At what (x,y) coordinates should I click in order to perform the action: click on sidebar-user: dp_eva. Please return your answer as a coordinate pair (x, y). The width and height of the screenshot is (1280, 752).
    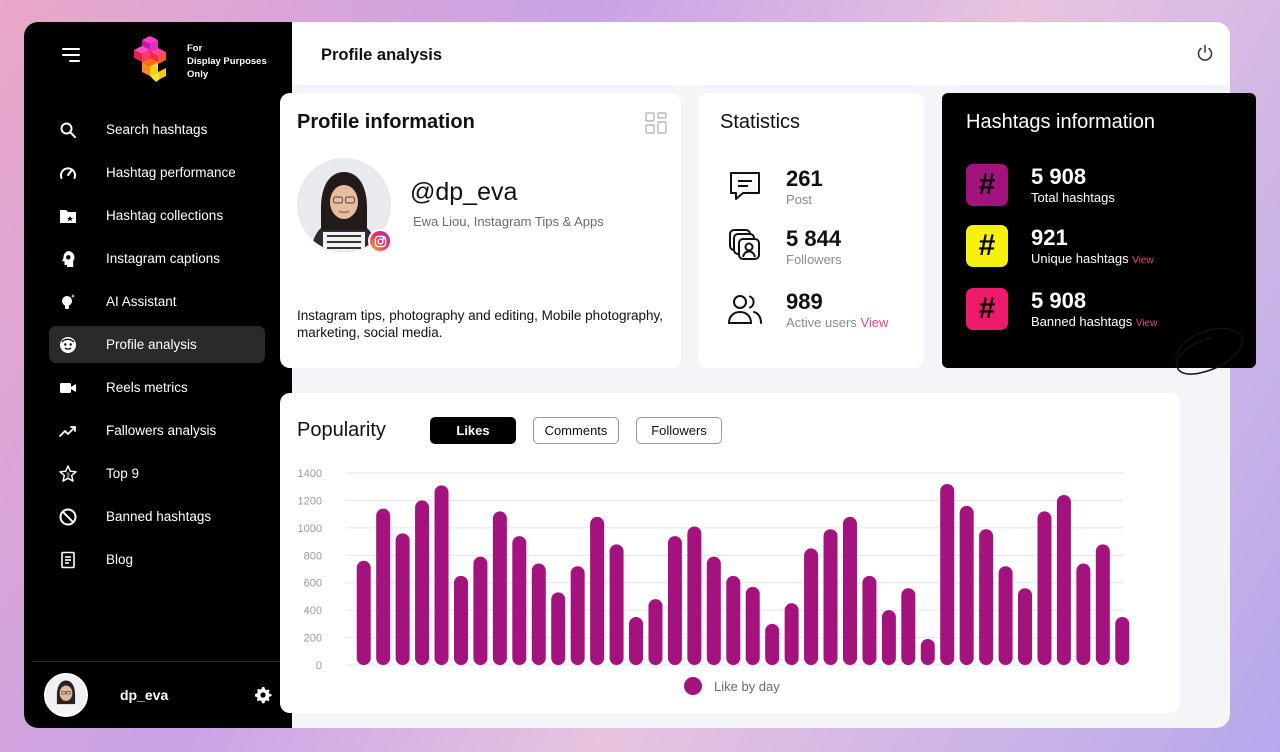
    Looking at the image, I should click on (158, 695).